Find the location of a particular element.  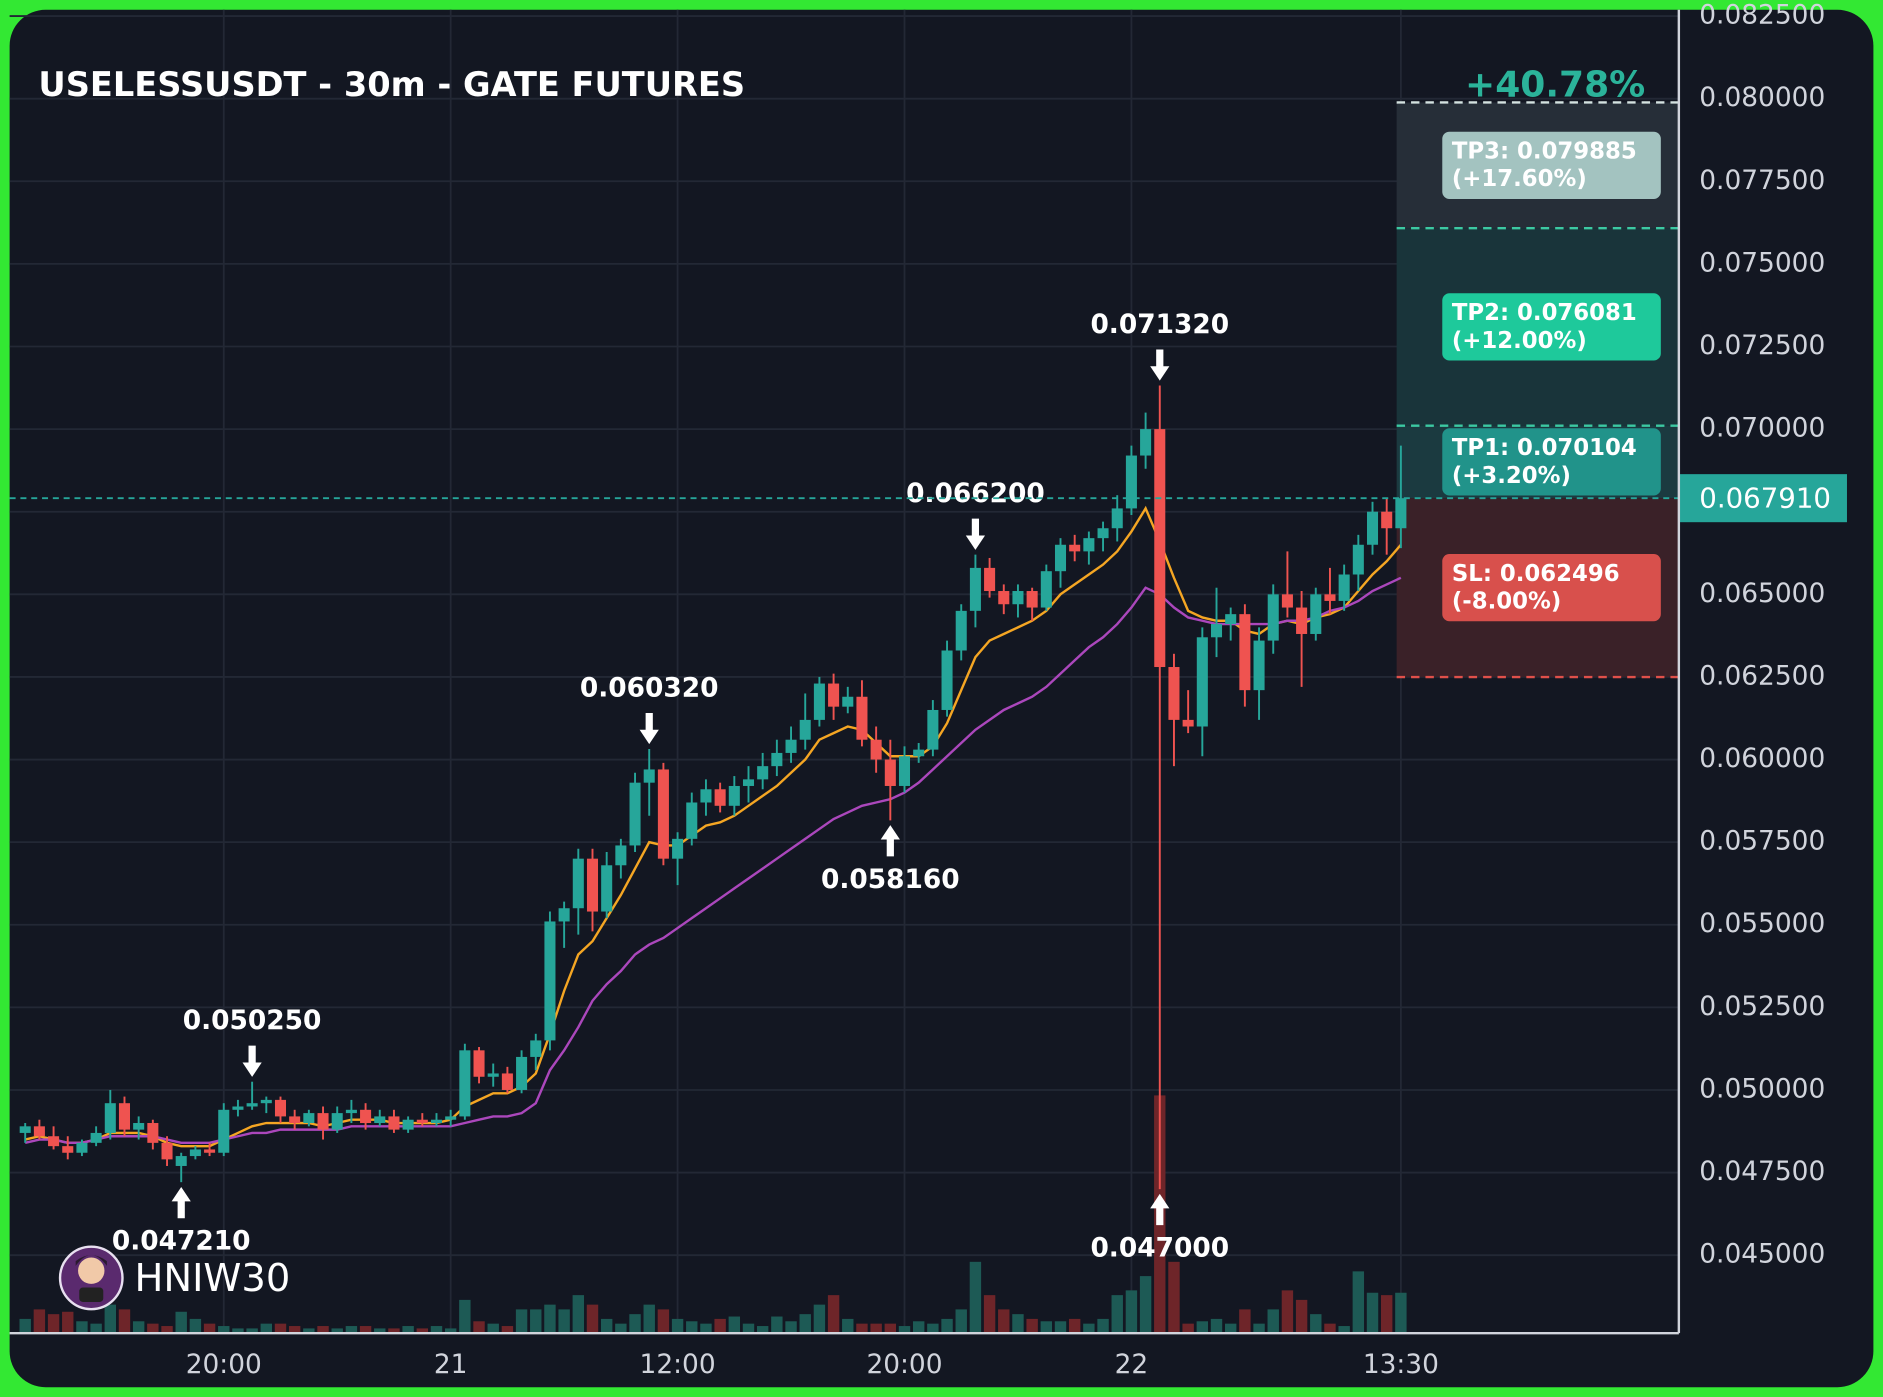

level-label: (+12.00%) is located at coordinates (1519, 341).